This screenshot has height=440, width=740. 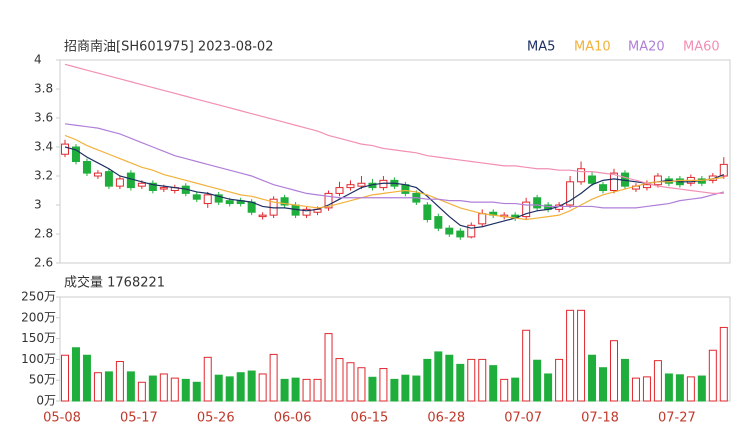 I want to click on y-tick-label: 3, so click(x=38, y=205).